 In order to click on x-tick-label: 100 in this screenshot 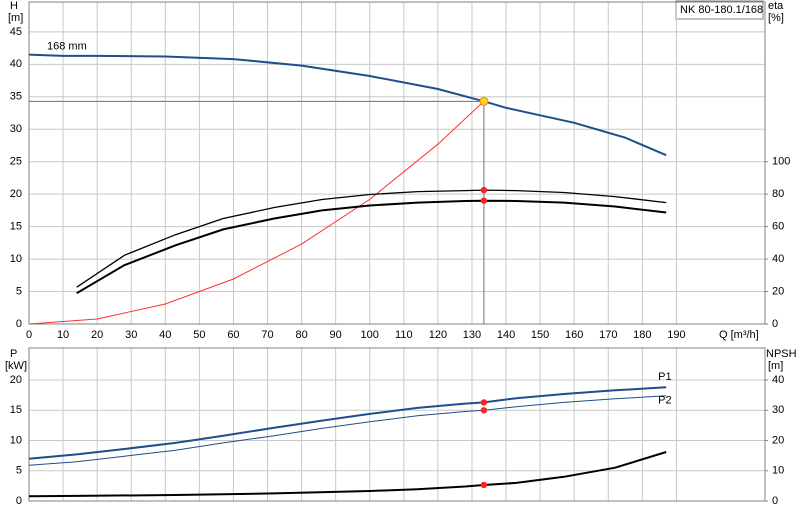, I will do `click(370, 335)`.